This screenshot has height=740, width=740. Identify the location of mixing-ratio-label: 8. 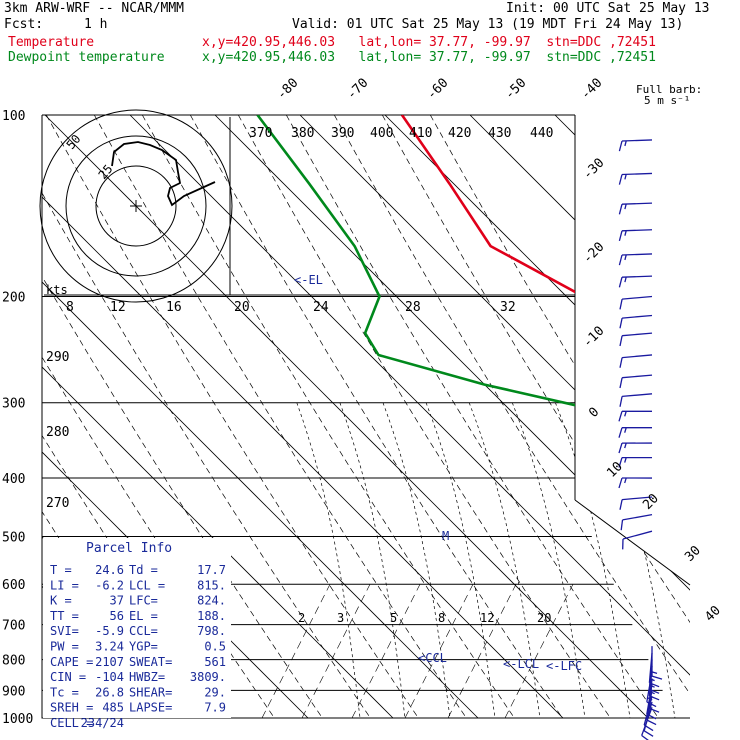
(441, 618).